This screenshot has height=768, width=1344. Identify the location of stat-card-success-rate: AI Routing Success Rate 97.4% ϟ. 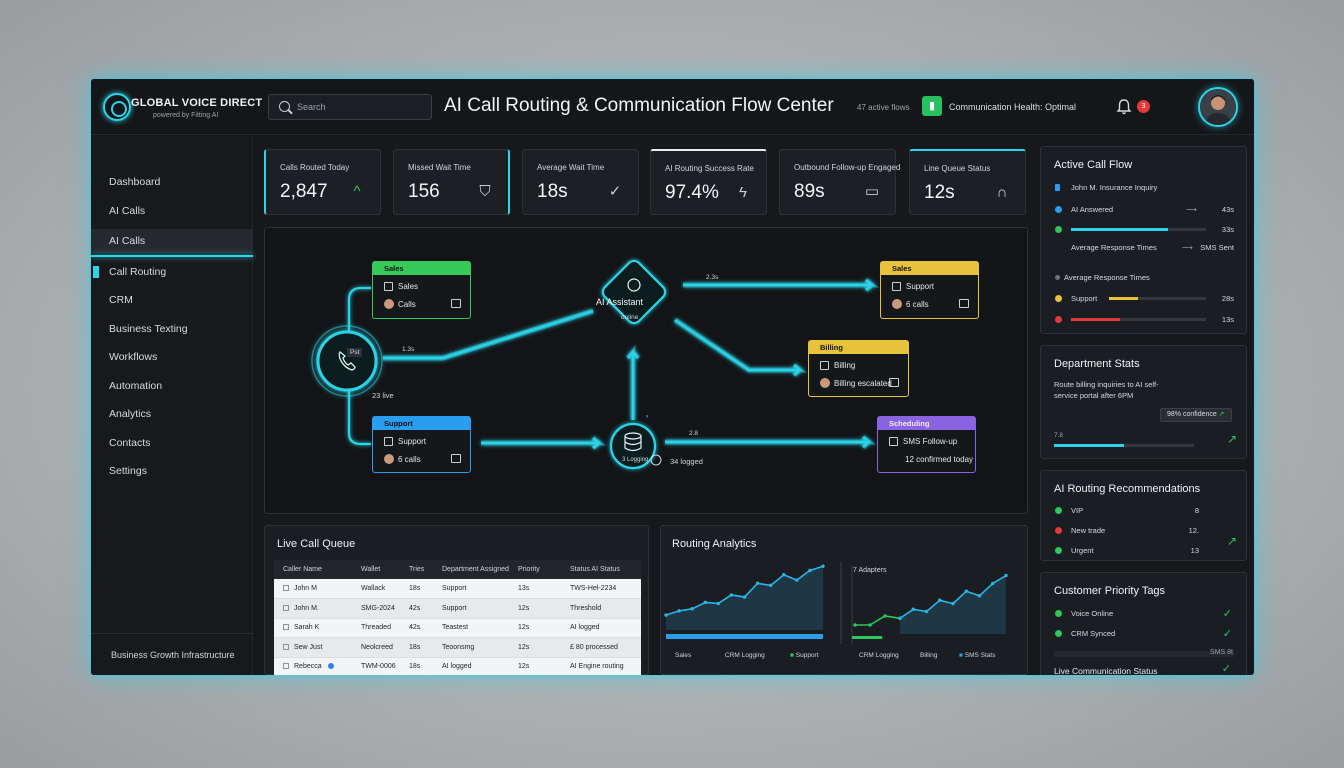
(708, 182).